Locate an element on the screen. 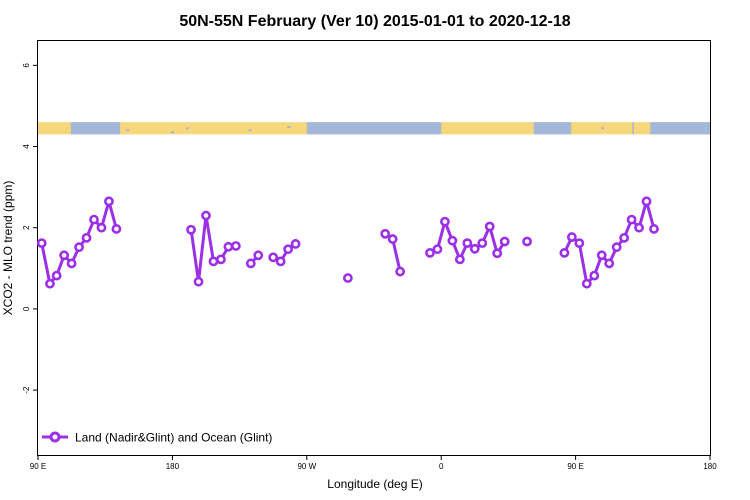 This screenshot has width=750, height=500. y-axis-label: XCO2 - MLO trend (ppm) is located at coordinates (8, 248).